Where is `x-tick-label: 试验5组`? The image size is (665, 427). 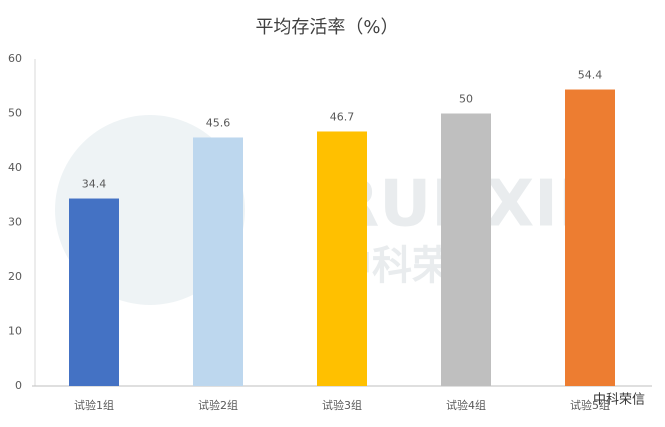 x-tick-label: 试验5组 is located at coordinates (590, 405).